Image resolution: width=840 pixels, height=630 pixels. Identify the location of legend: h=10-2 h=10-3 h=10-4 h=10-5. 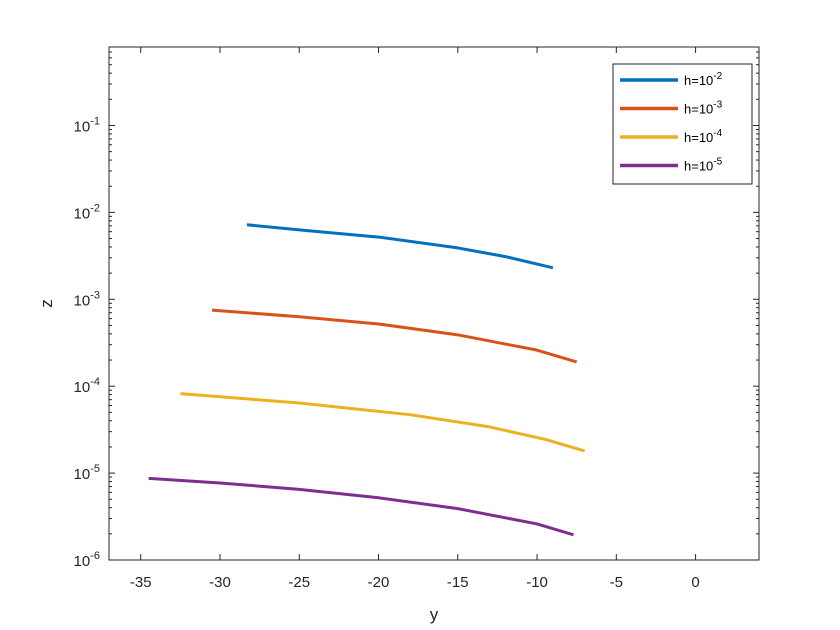
(682, 124).